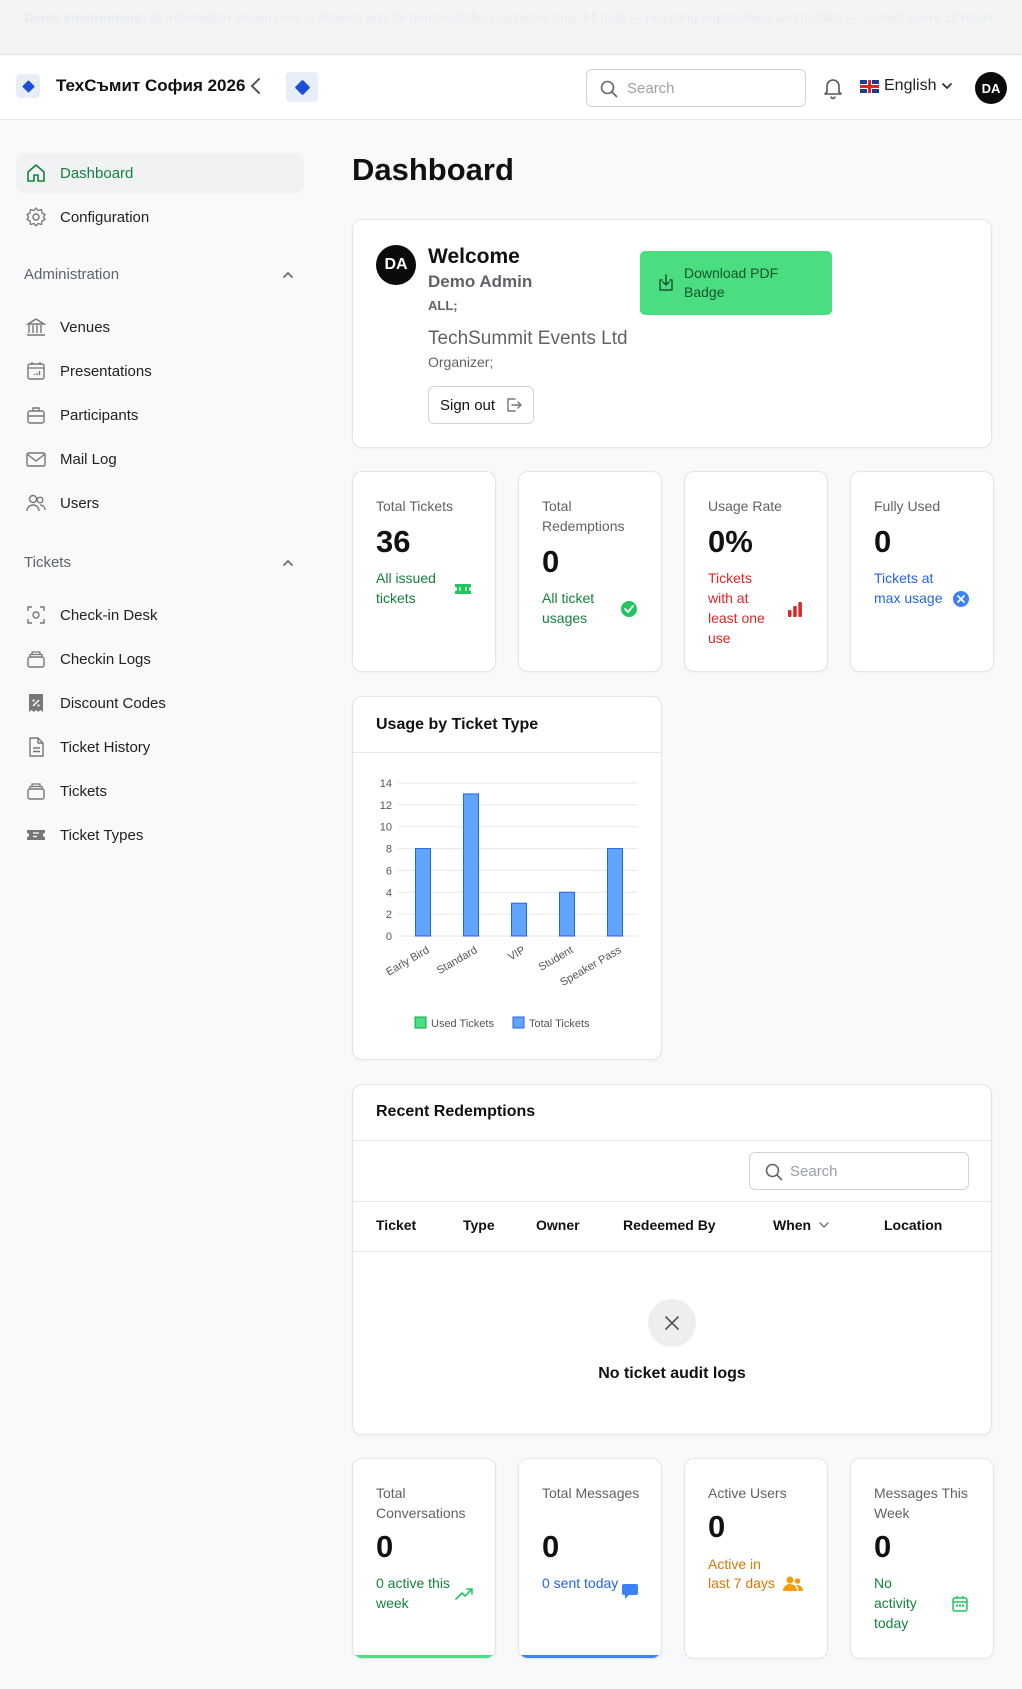 The height and width of the screenshot is (1689, 1022). What do you see at coordinates (461, 362) in the screenshot?
I see `organization-role: Organizer;` at bounding box center [461, 362].